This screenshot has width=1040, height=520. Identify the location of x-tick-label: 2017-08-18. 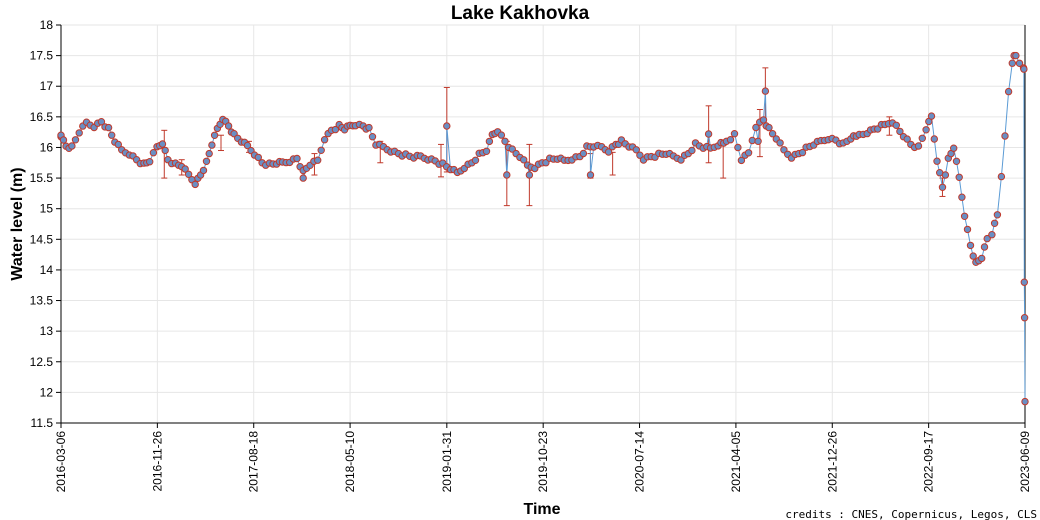
(254, 462).